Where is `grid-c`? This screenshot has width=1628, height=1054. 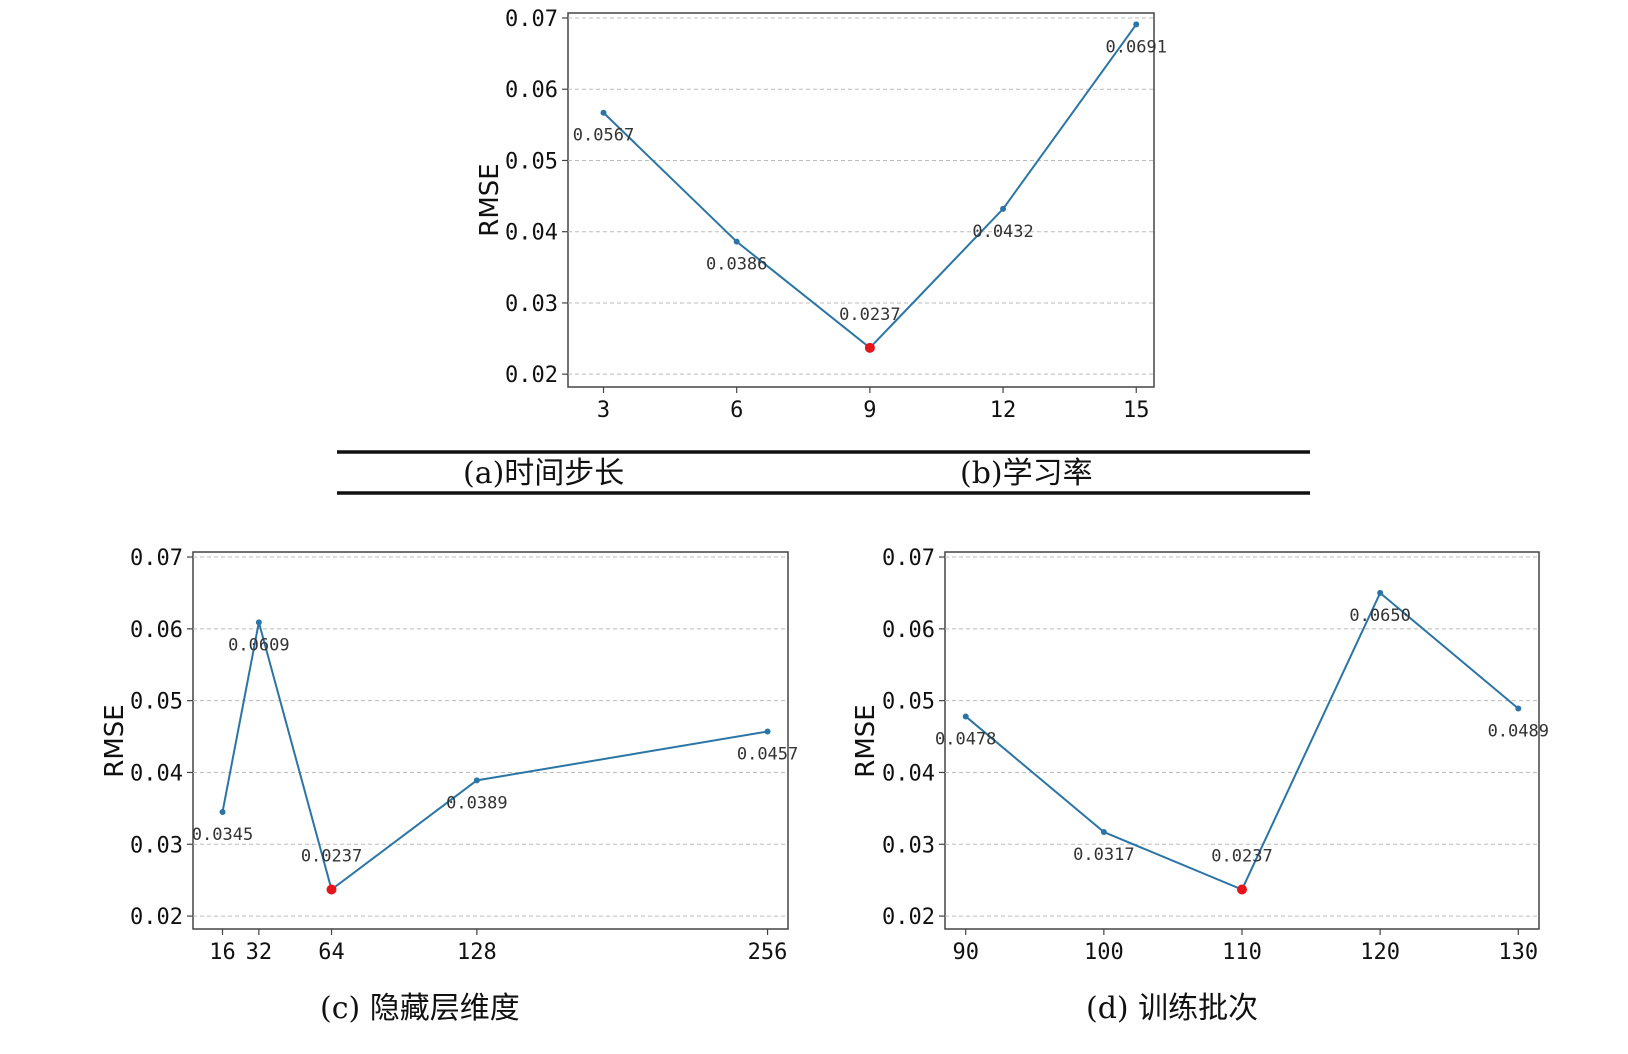 grid-c is located at coordinates (490, 736).